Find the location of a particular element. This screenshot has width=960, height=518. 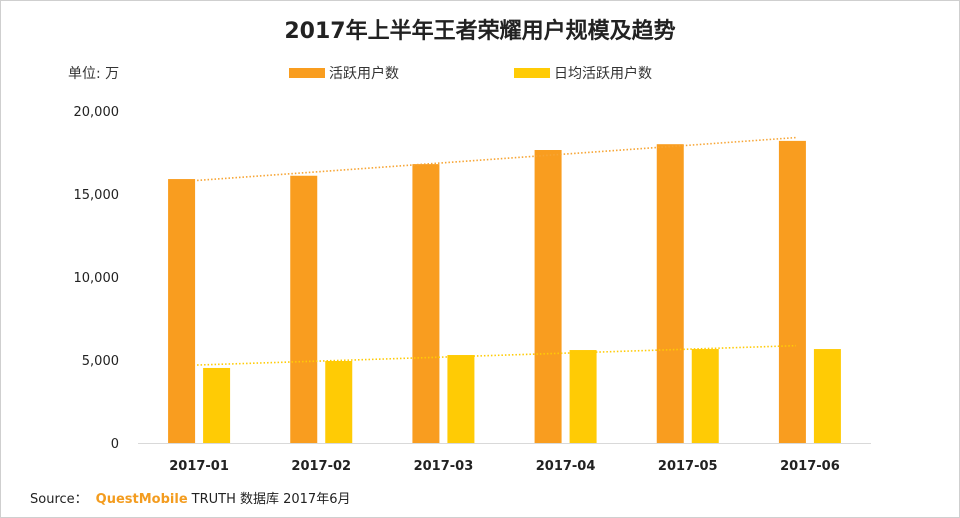

unit-label: 单位: 万 is located at coordinates (94, 74).